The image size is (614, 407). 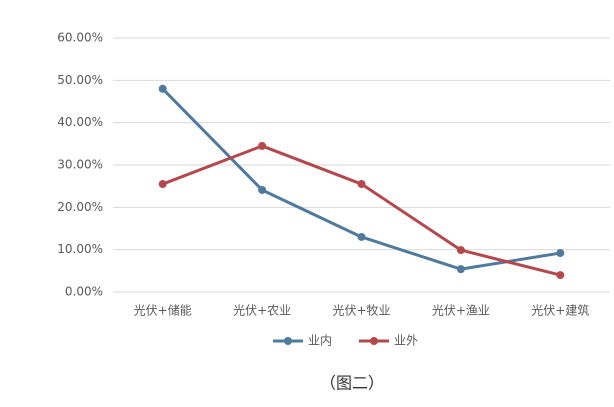 What do you see at coordinates (560, 310) in the screenshot?
I see `x-tick-label: 光伏+建筑` at bounding box center [560, 310].